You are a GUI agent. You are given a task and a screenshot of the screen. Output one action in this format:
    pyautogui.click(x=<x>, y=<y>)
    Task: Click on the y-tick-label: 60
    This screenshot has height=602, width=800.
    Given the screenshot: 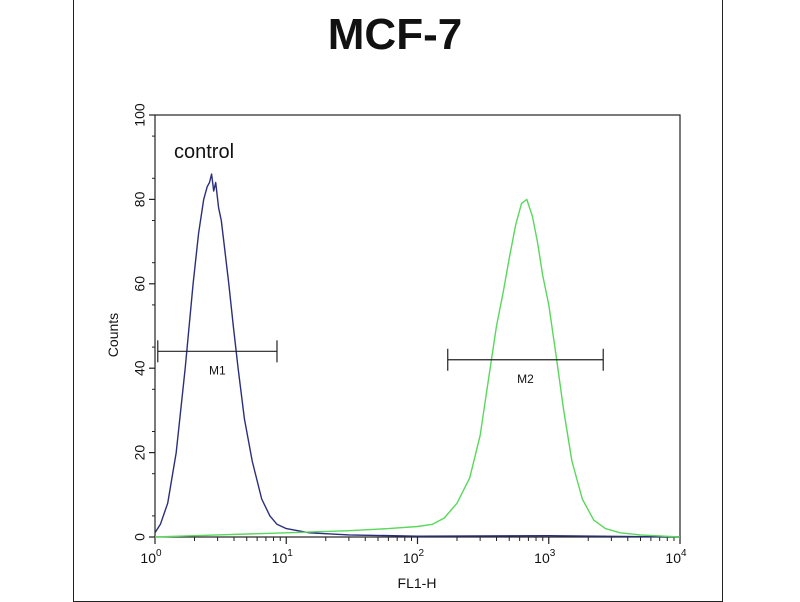 What is the action you would take?
    pyautogui.click(x=140, y=284)
    